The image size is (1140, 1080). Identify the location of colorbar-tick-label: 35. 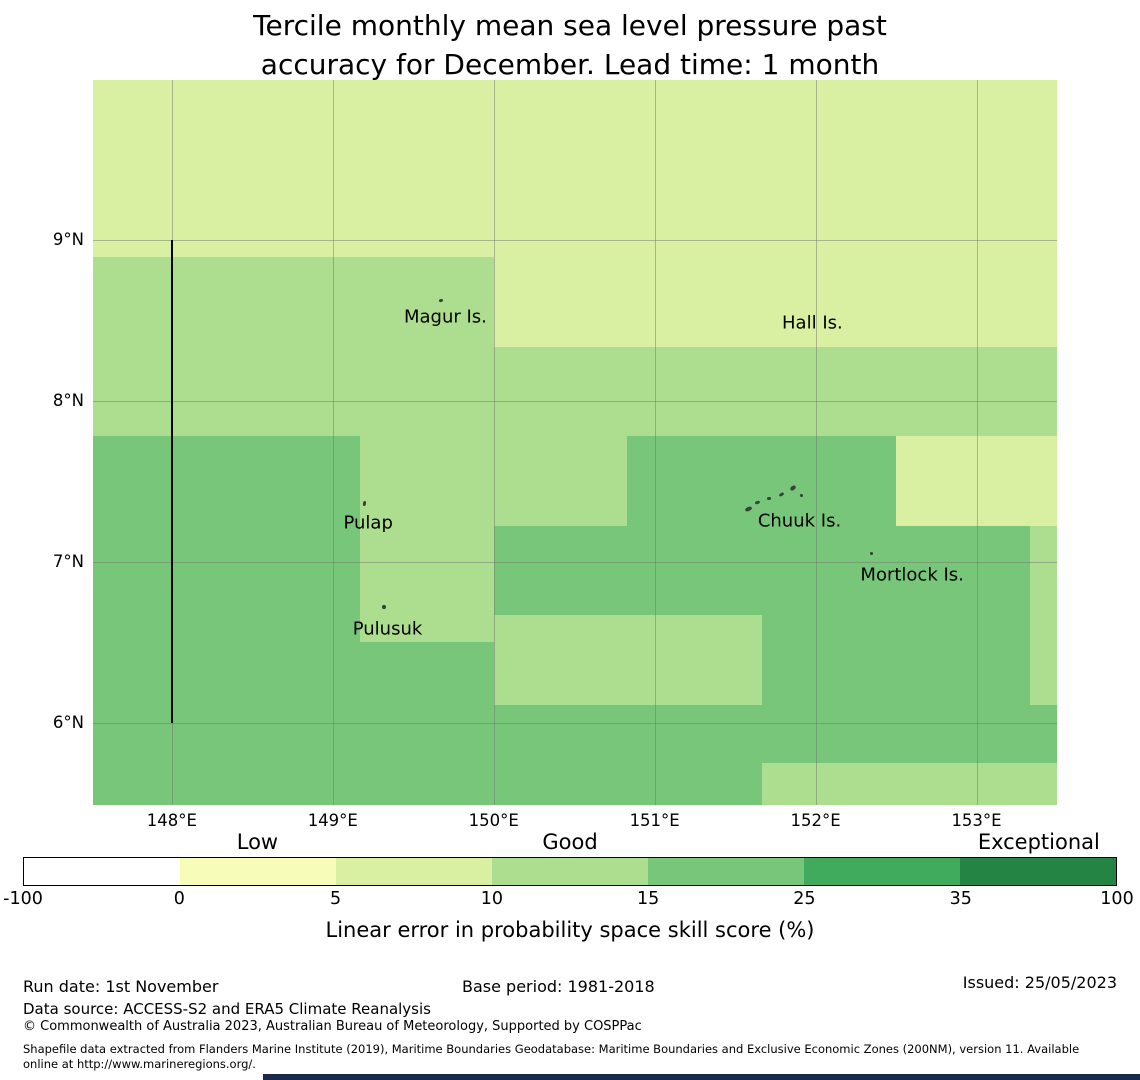
(960, 899).